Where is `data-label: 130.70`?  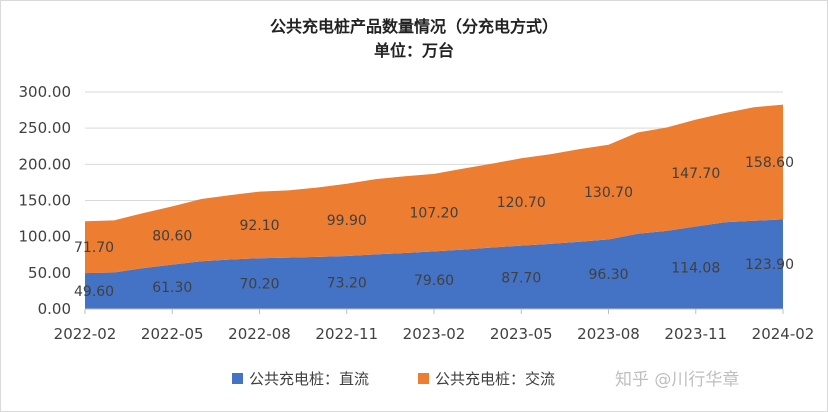
data-label: 130.70 is located at coordinates (608, 193).